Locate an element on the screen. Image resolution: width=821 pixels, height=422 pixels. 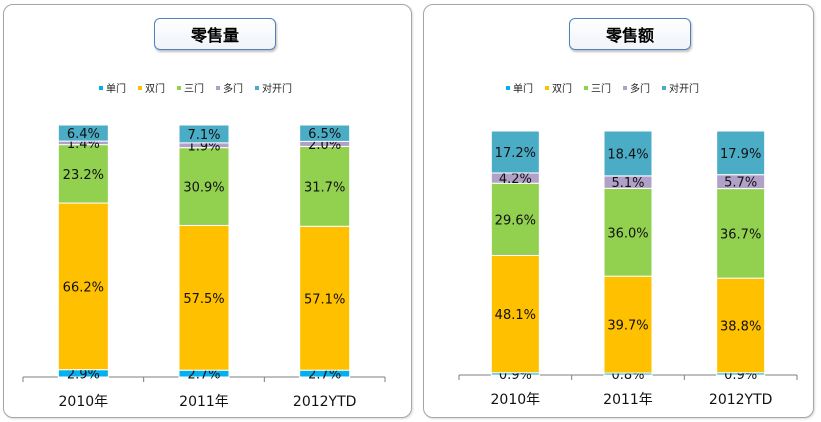
data-label: 38.8% is located at coordinates (740, 326).